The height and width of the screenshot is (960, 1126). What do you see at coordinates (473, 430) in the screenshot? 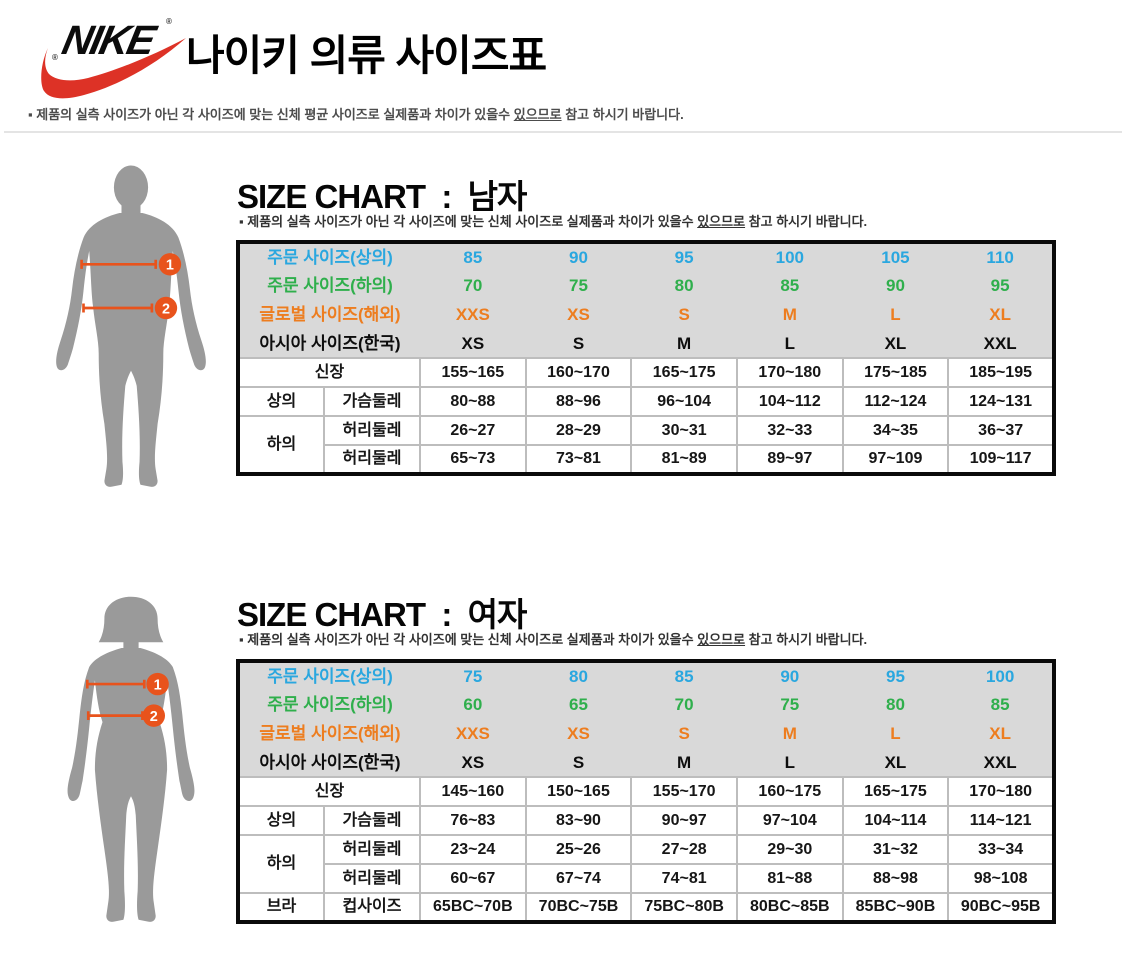
I see `measure-value: 26~27` at bounding box center [473, 430].